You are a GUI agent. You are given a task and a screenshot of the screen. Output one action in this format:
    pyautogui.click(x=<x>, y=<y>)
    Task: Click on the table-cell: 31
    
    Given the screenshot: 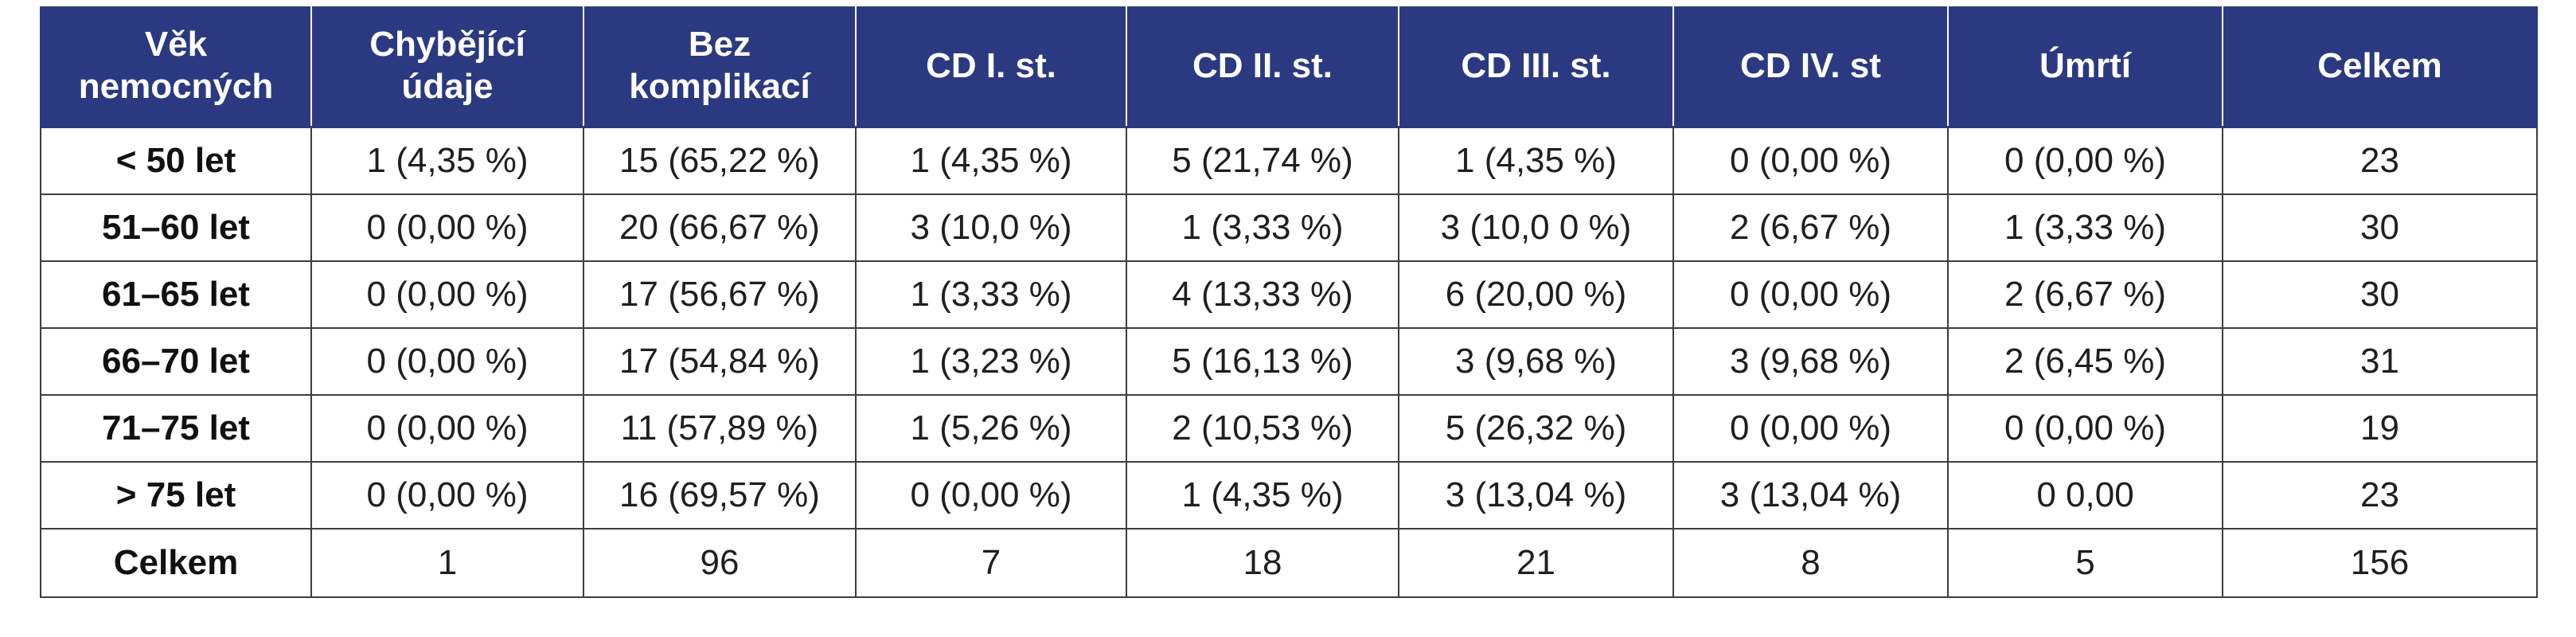 What is the action you would take?
    pyautogui.click(x=2380, y=361)
    